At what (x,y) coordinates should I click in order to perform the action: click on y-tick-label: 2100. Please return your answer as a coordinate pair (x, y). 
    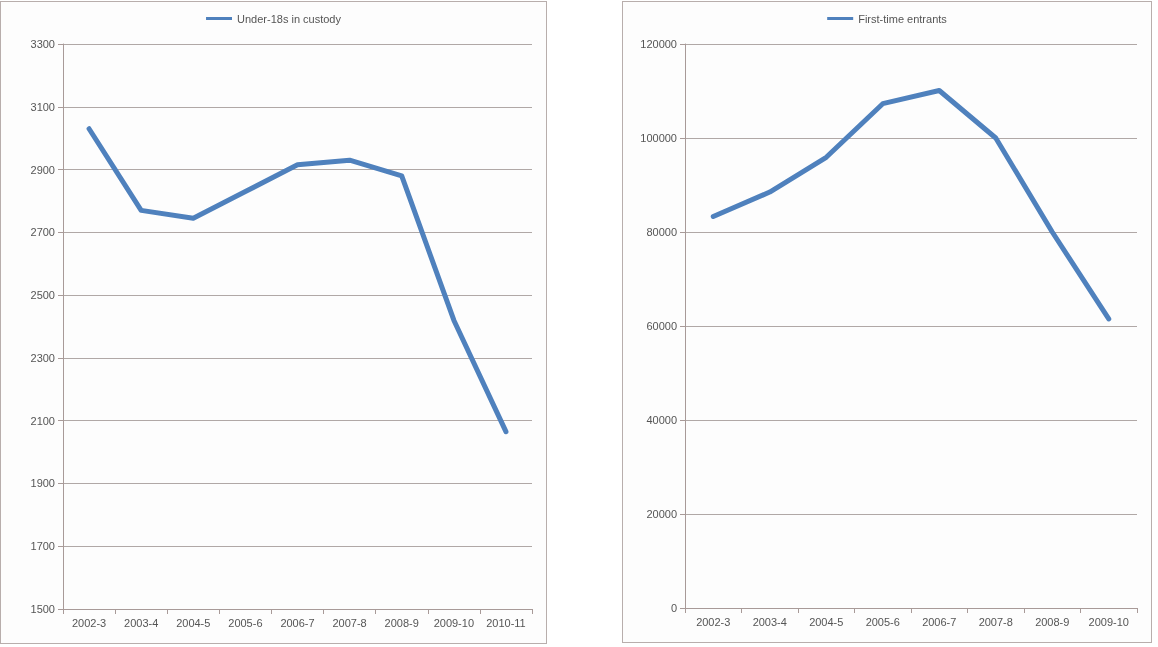
    Looking at the image, I should click on (42, 420).